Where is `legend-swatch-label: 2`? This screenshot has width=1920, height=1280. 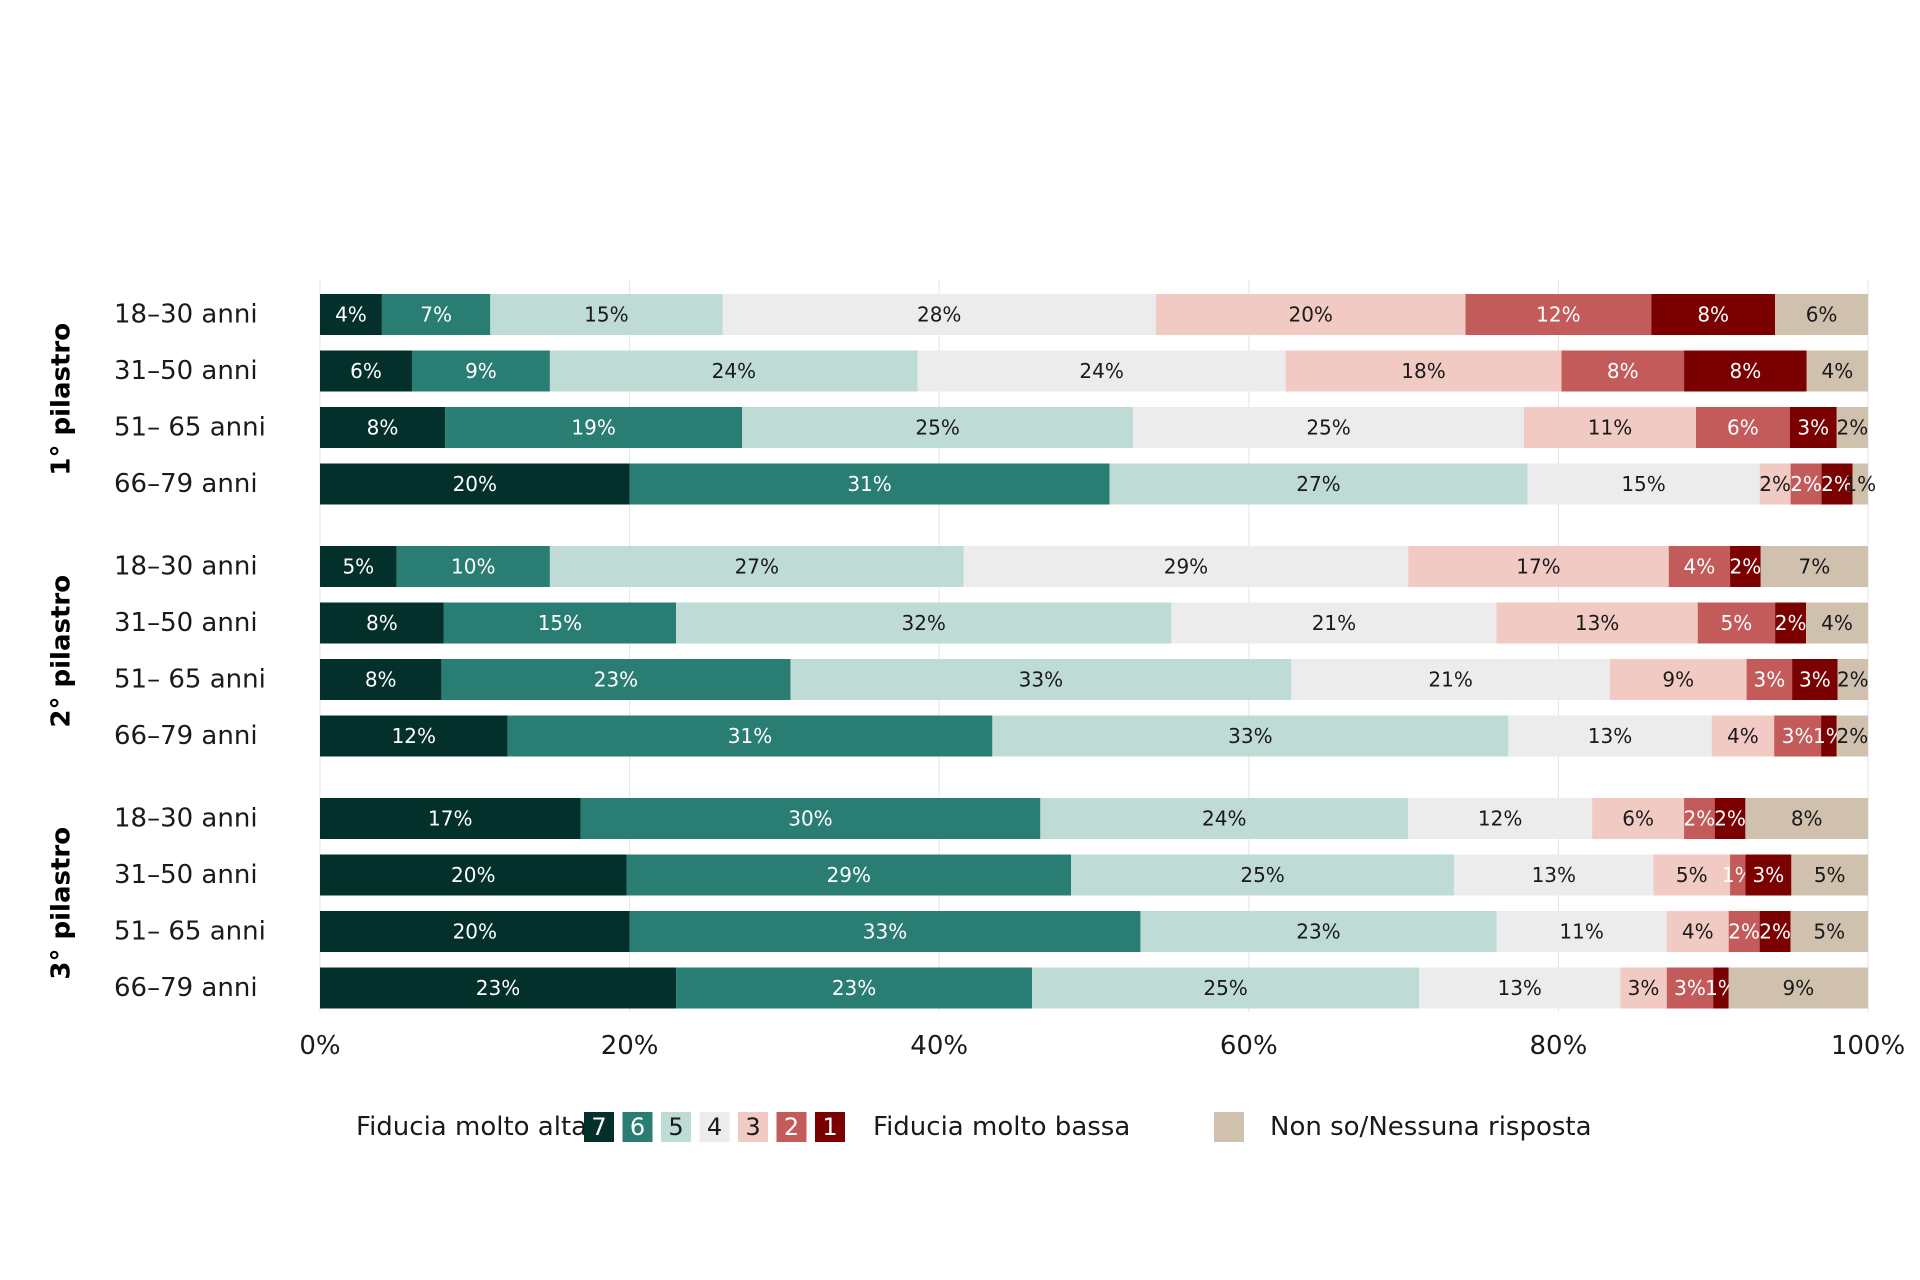 legend-swatch-label: 2 is located at coordinates (791, 1127).